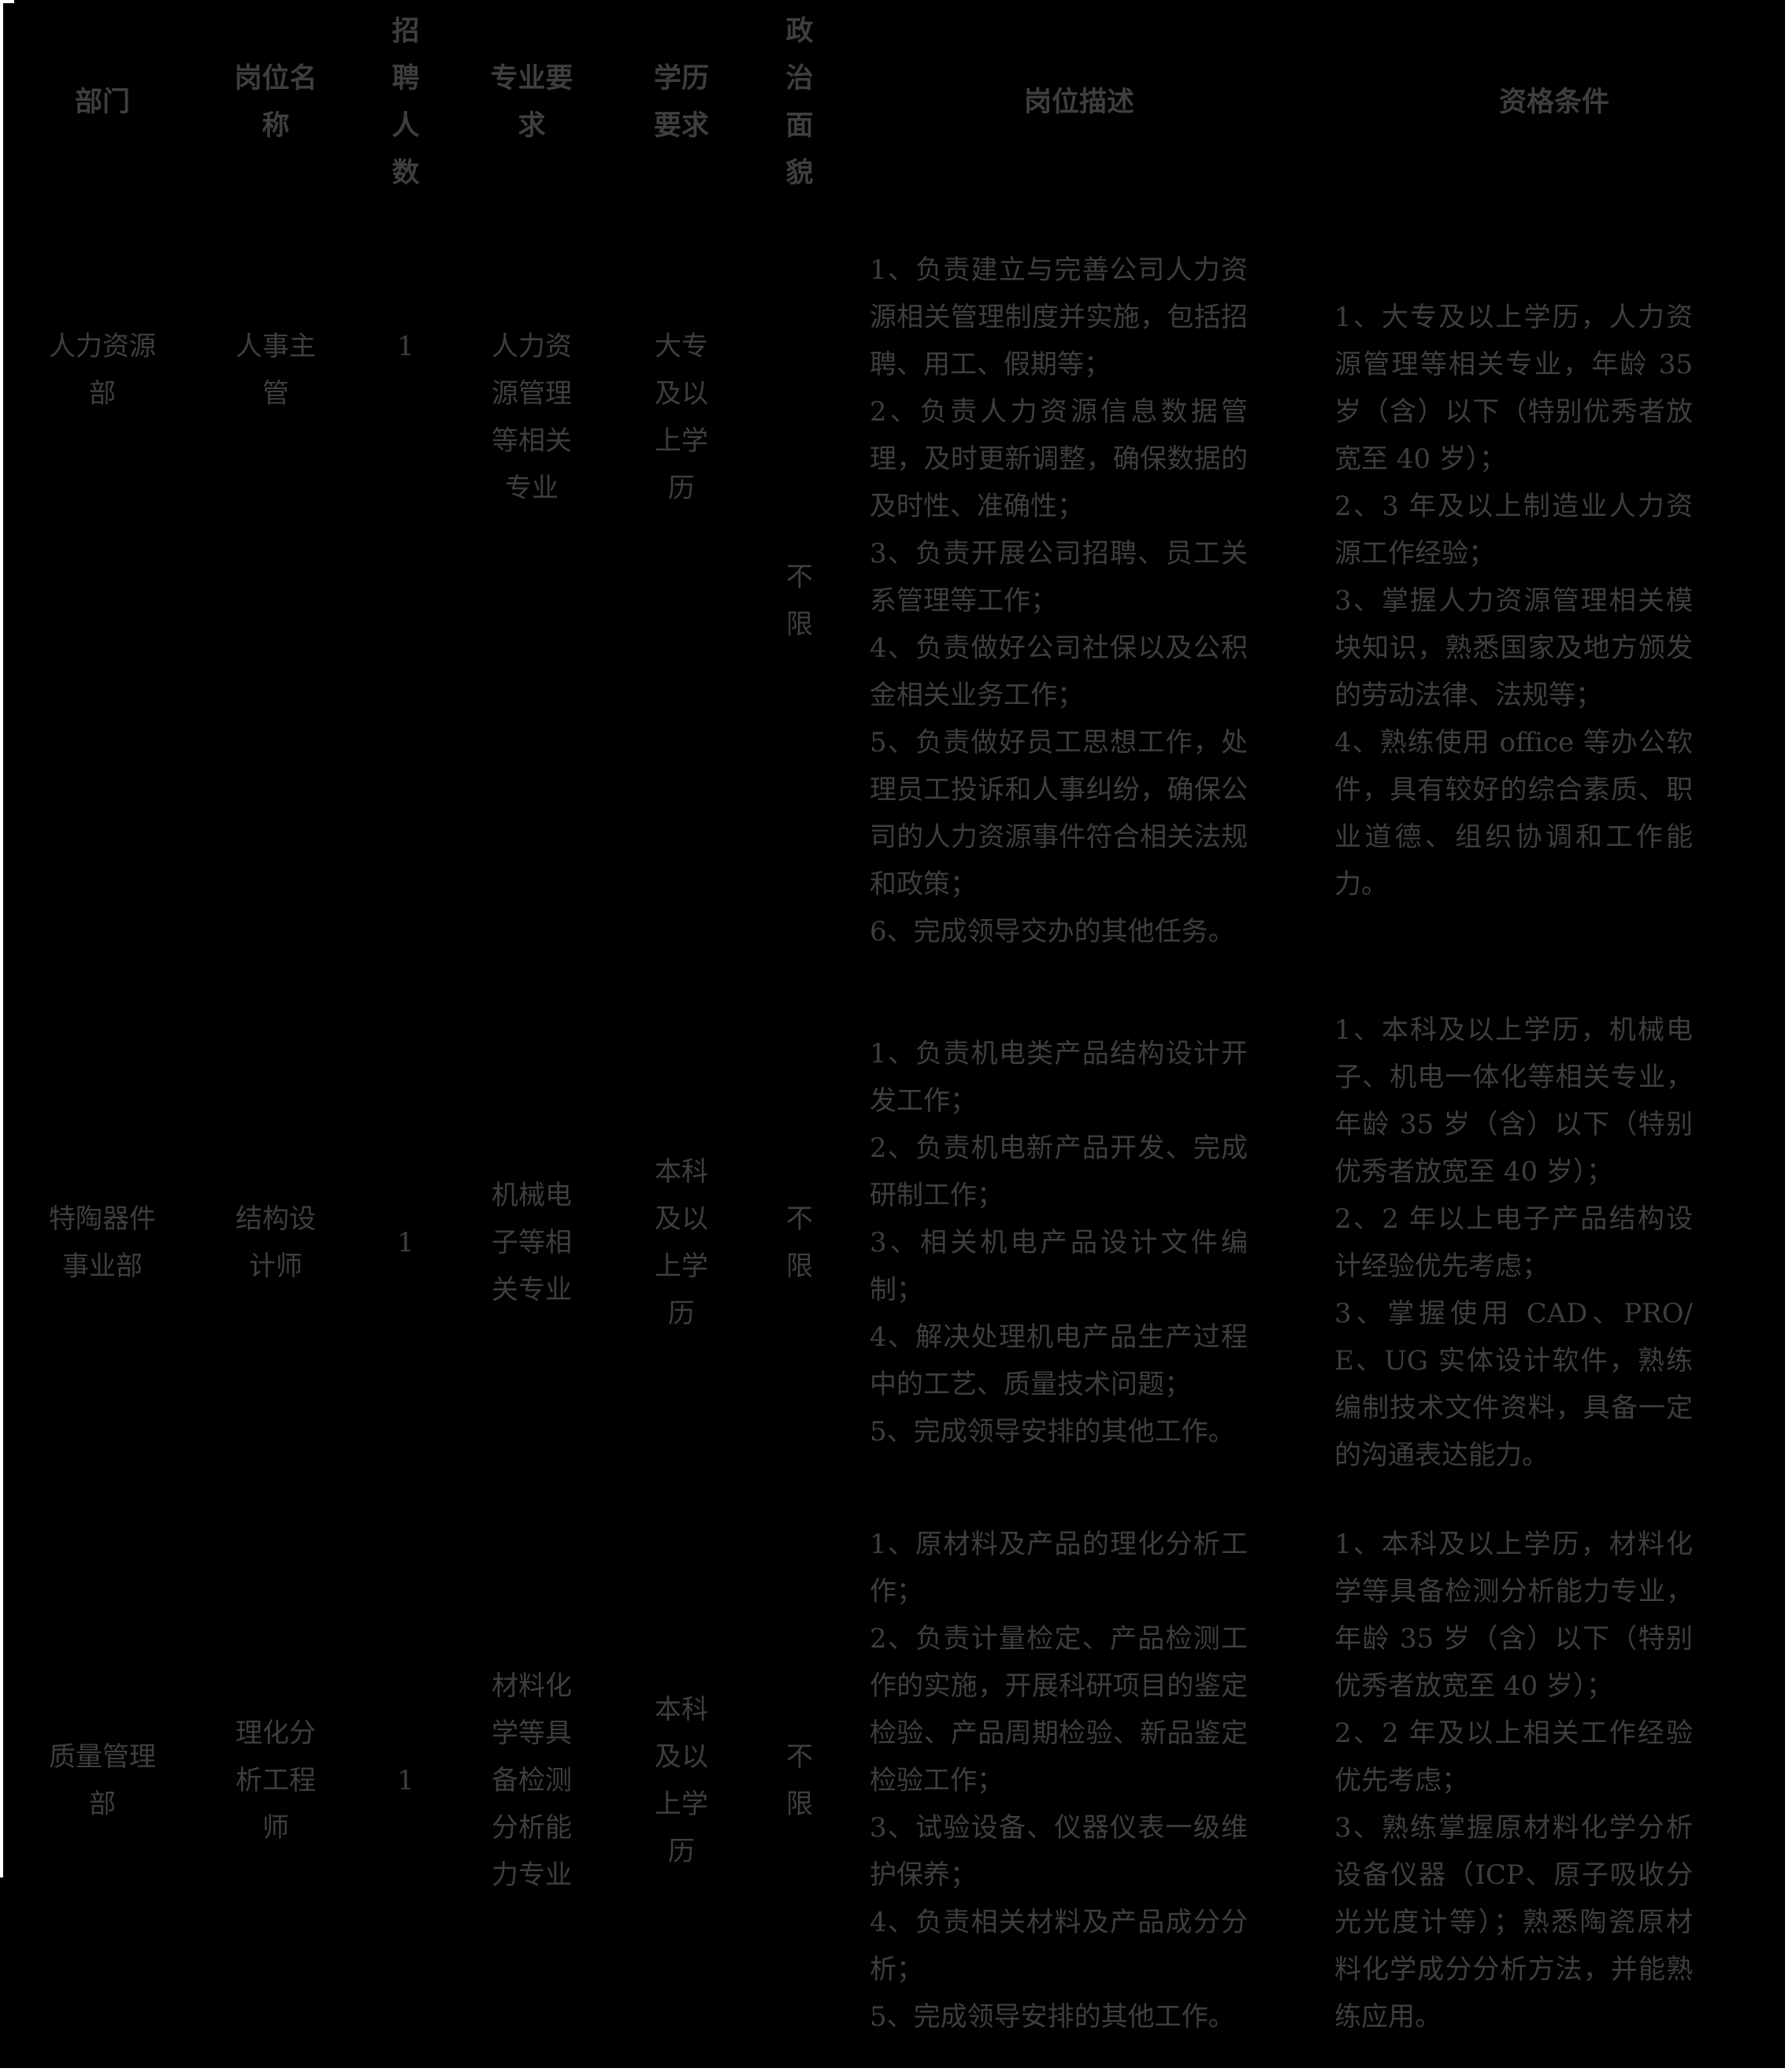 The width and height of the screenshot is (1785, 2072). What do you see at coordinates (102, 600) in the screenshot?
I see `cell-department: 人力资源 部` at bounding box center [102, 600].